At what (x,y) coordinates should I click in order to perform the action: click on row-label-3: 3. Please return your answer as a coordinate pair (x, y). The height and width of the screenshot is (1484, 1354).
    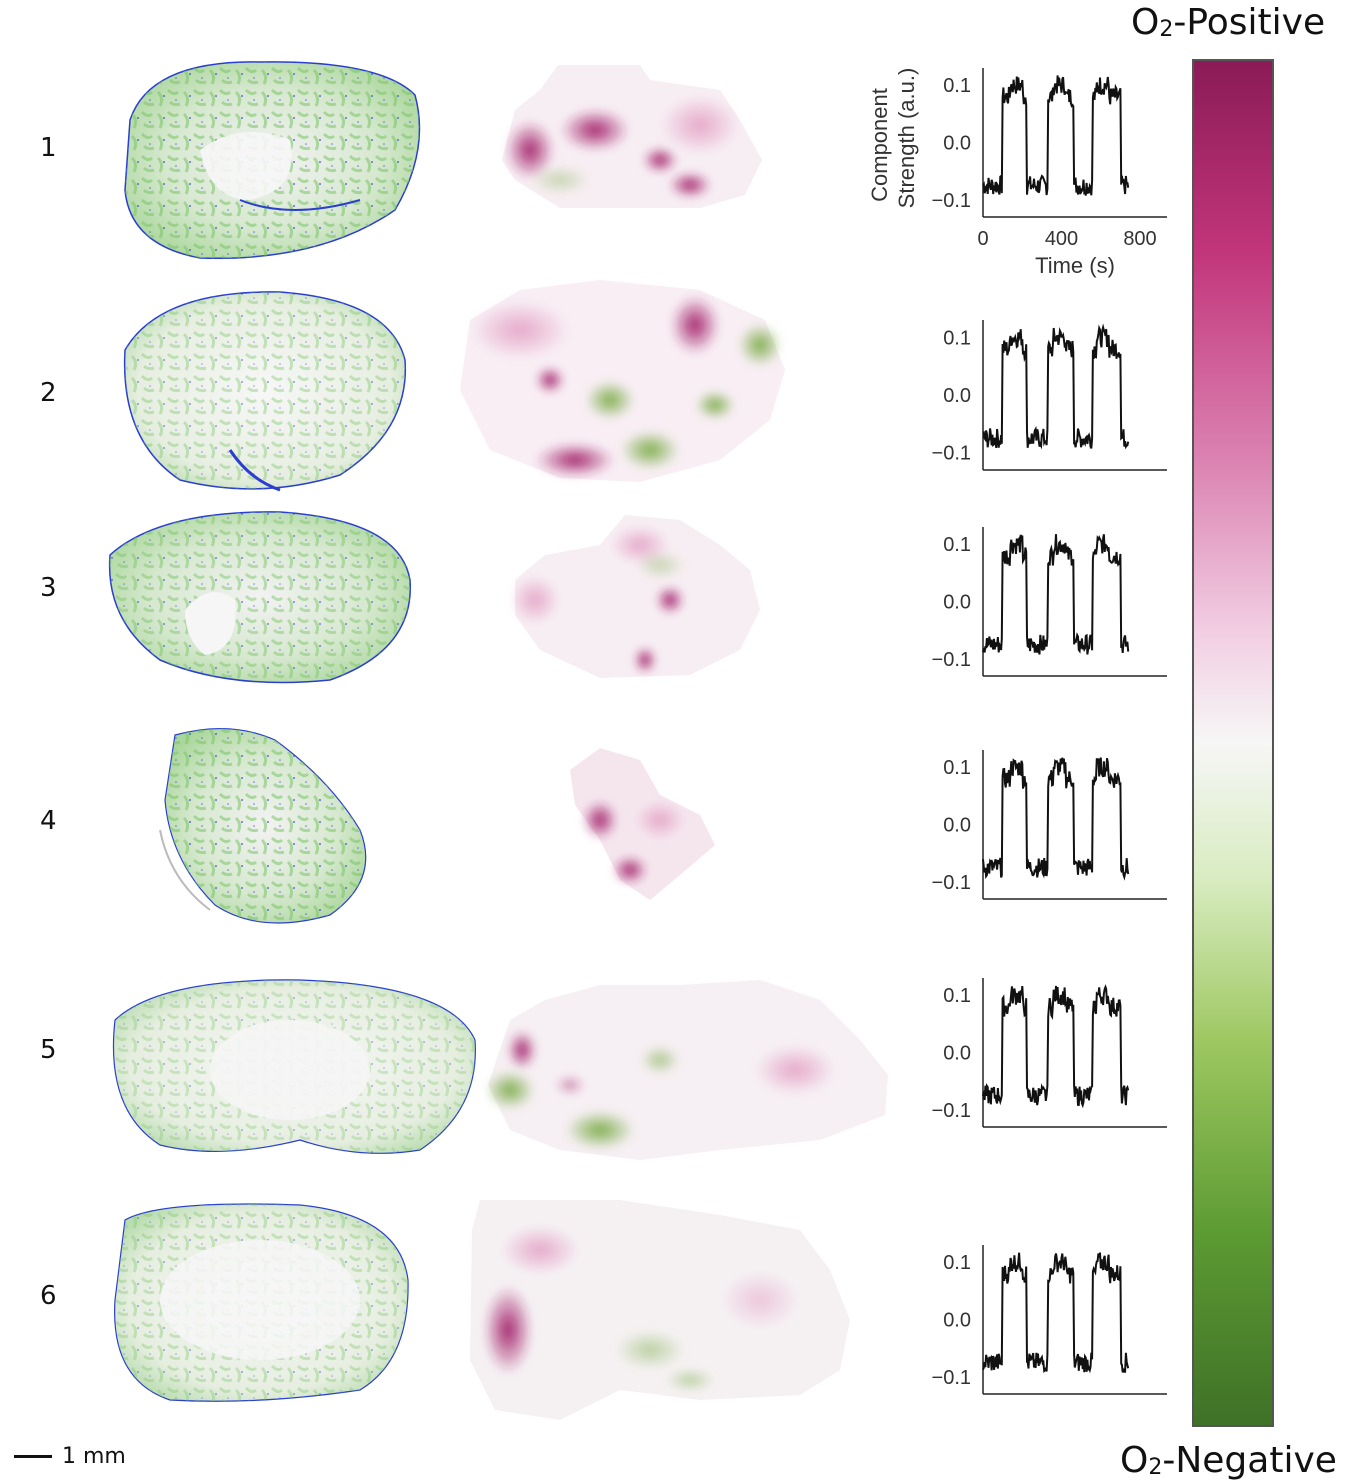
    Looking at the image, I should click on (48, 588).